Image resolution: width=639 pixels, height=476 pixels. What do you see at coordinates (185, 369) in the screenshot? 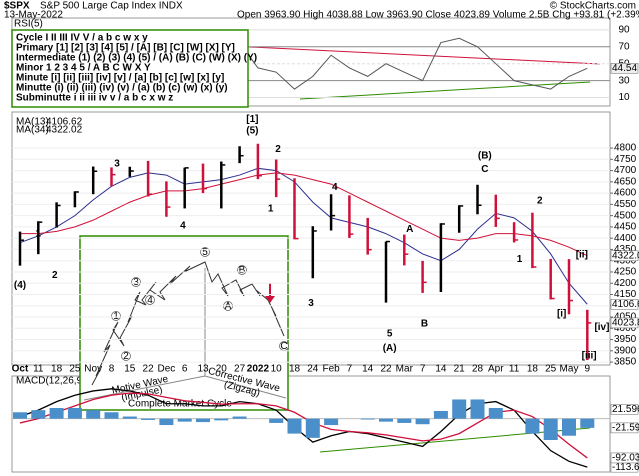
I see `x-tick-label: 6` at bounding box center [185, 369].